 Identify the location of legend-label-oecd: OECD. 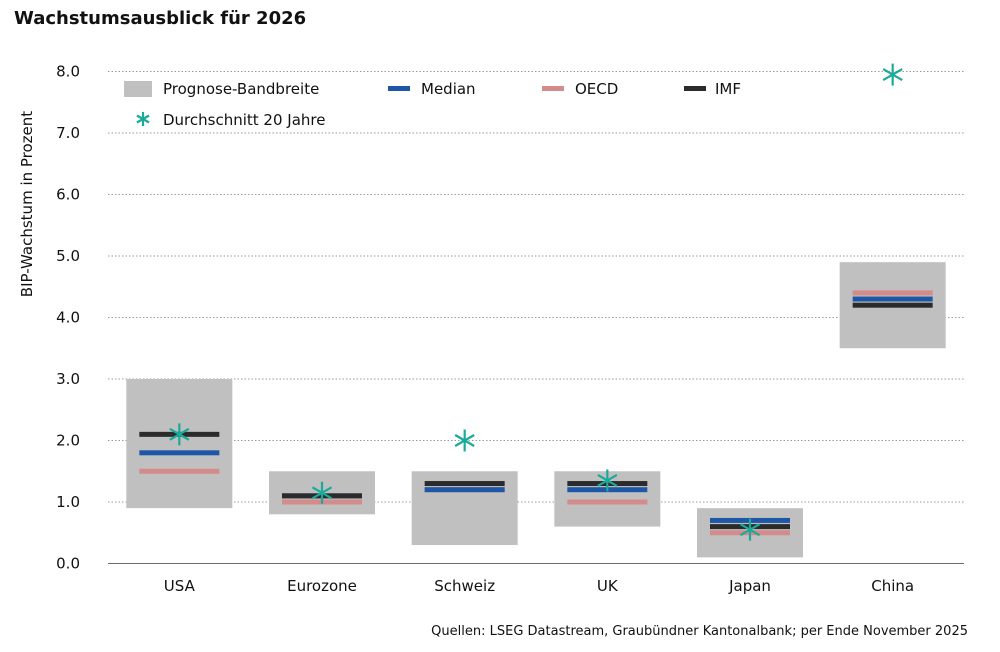
(596, 89).